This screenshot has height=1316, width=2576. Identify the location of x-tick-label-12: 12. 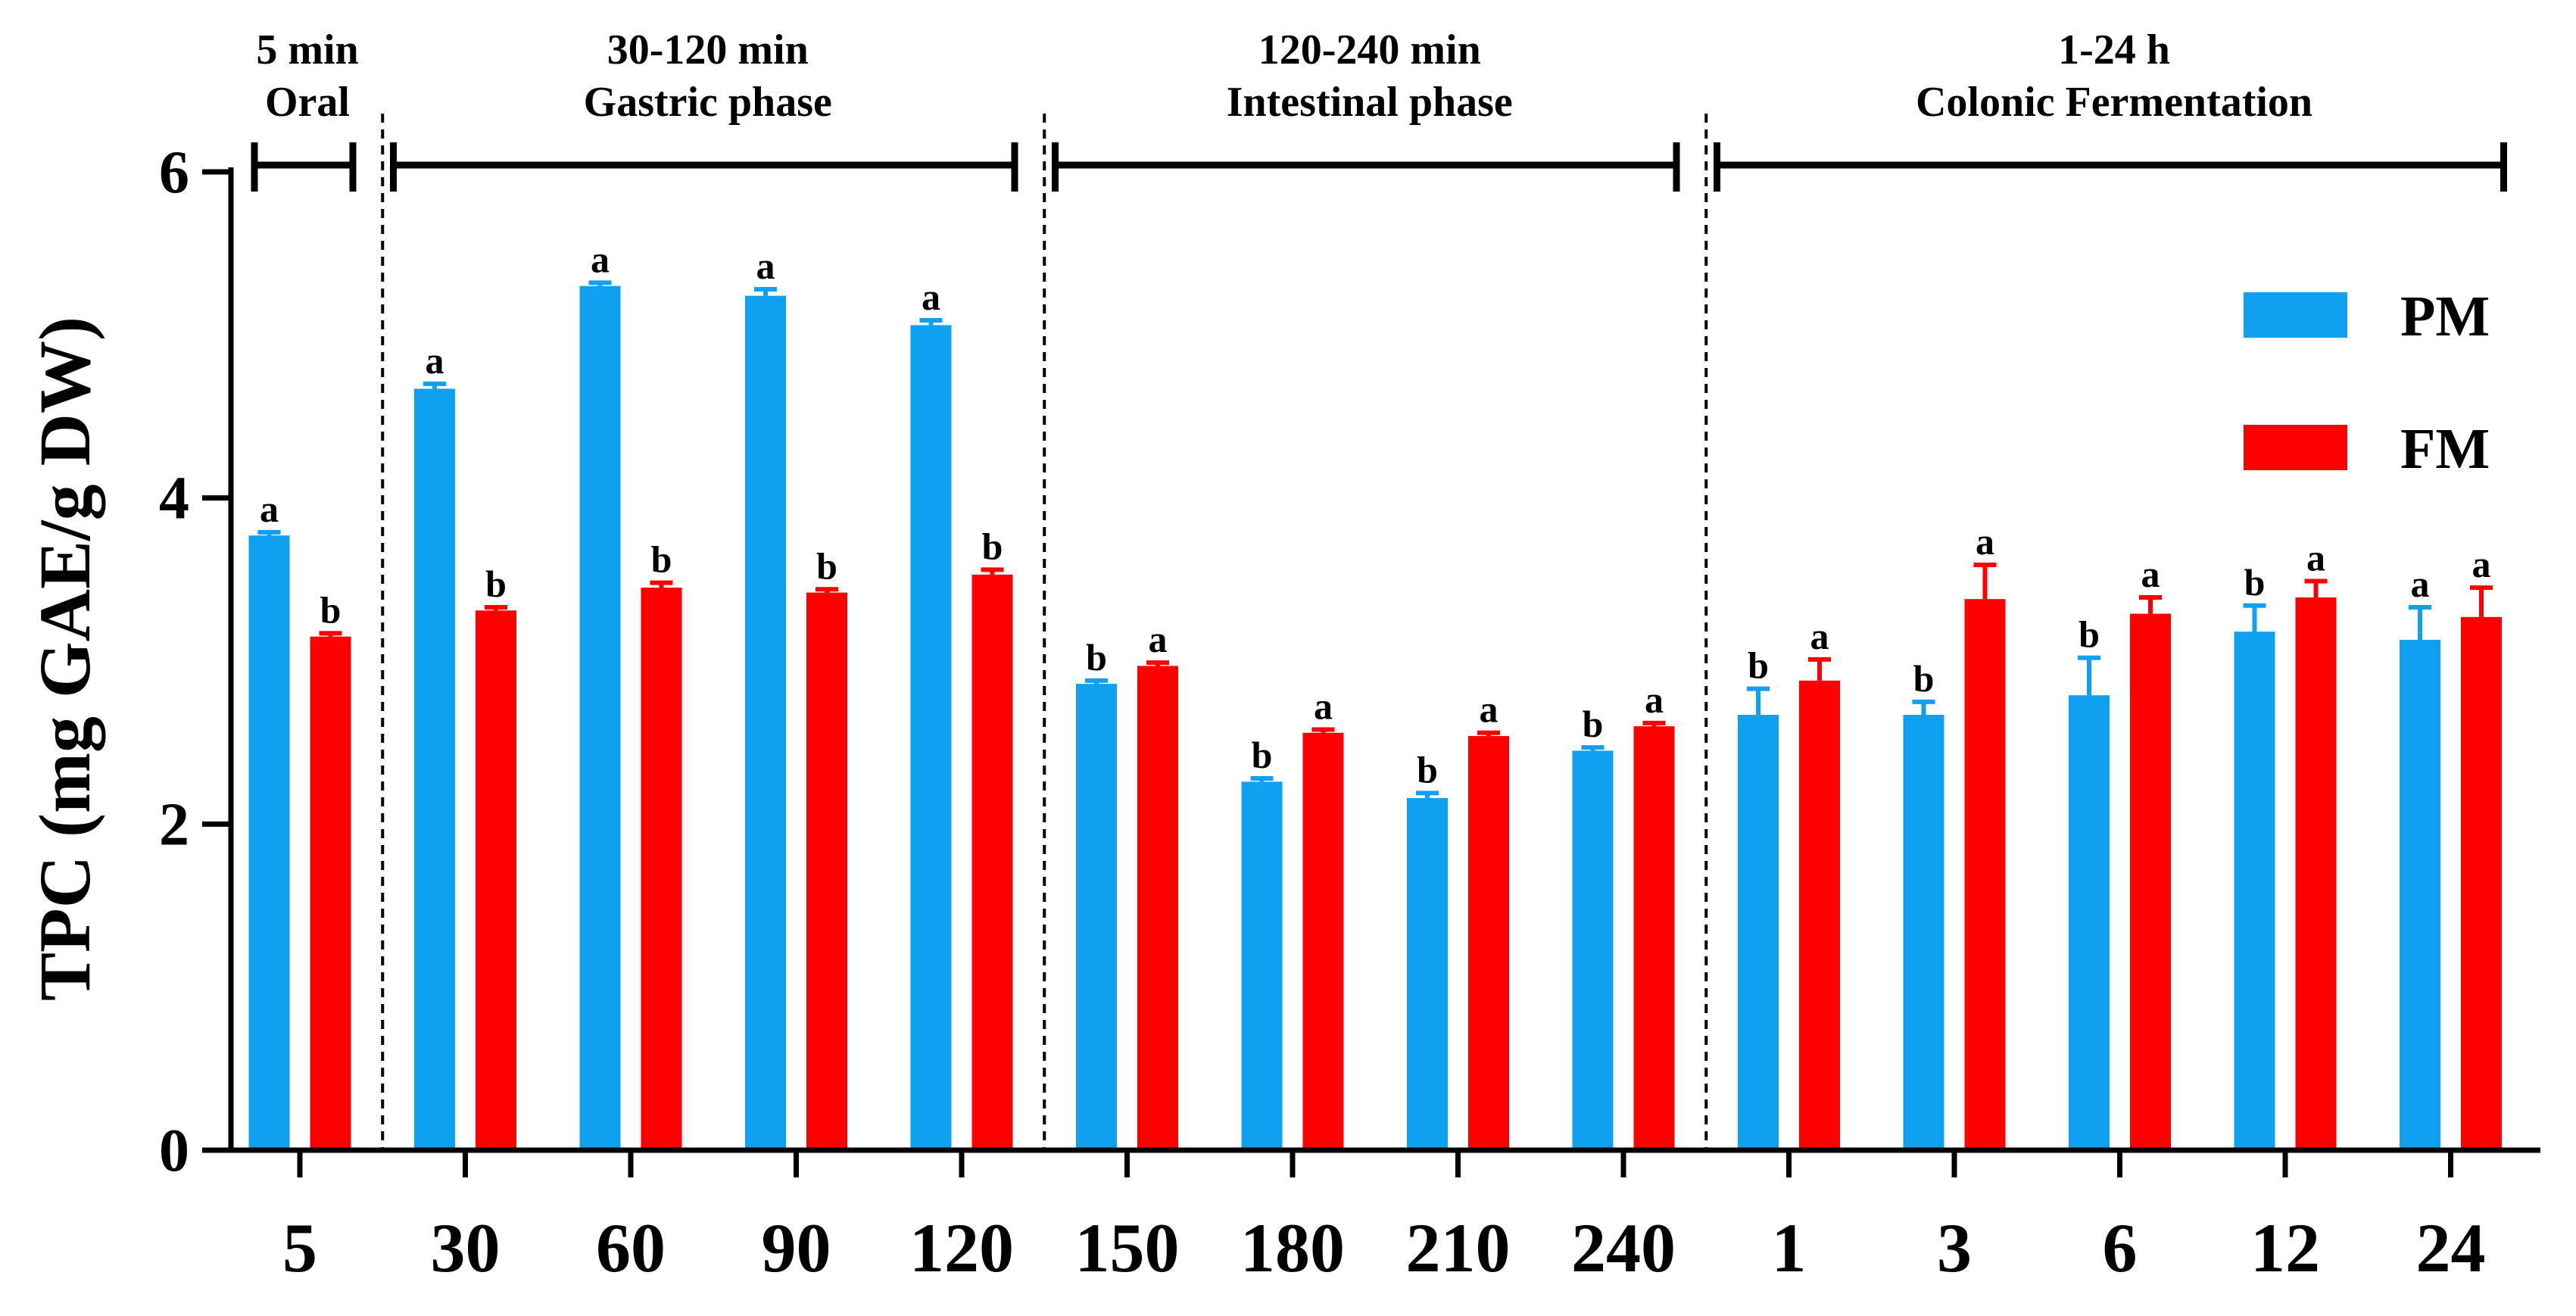
(2285, 1247).